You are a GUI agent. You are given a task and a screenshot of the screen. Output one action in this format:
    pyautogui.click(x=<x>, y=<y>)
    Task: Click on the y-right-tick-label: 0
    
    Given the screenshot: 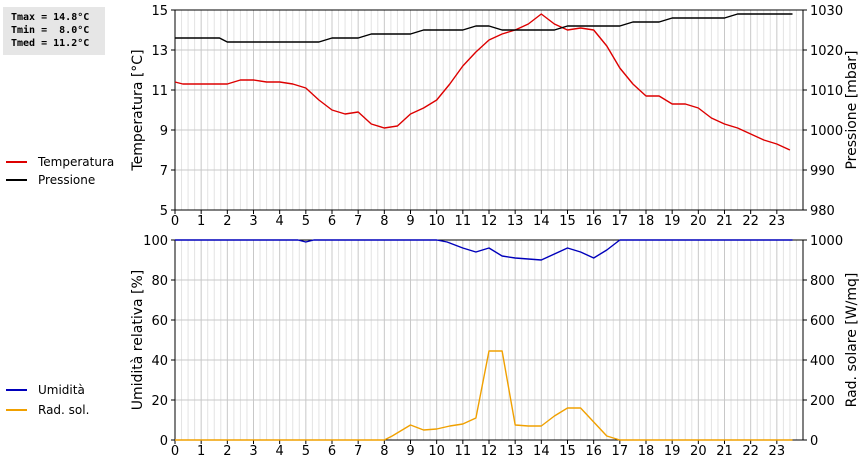 What is the action you would take?
    pyautogui.click(x=814, y=441)
    